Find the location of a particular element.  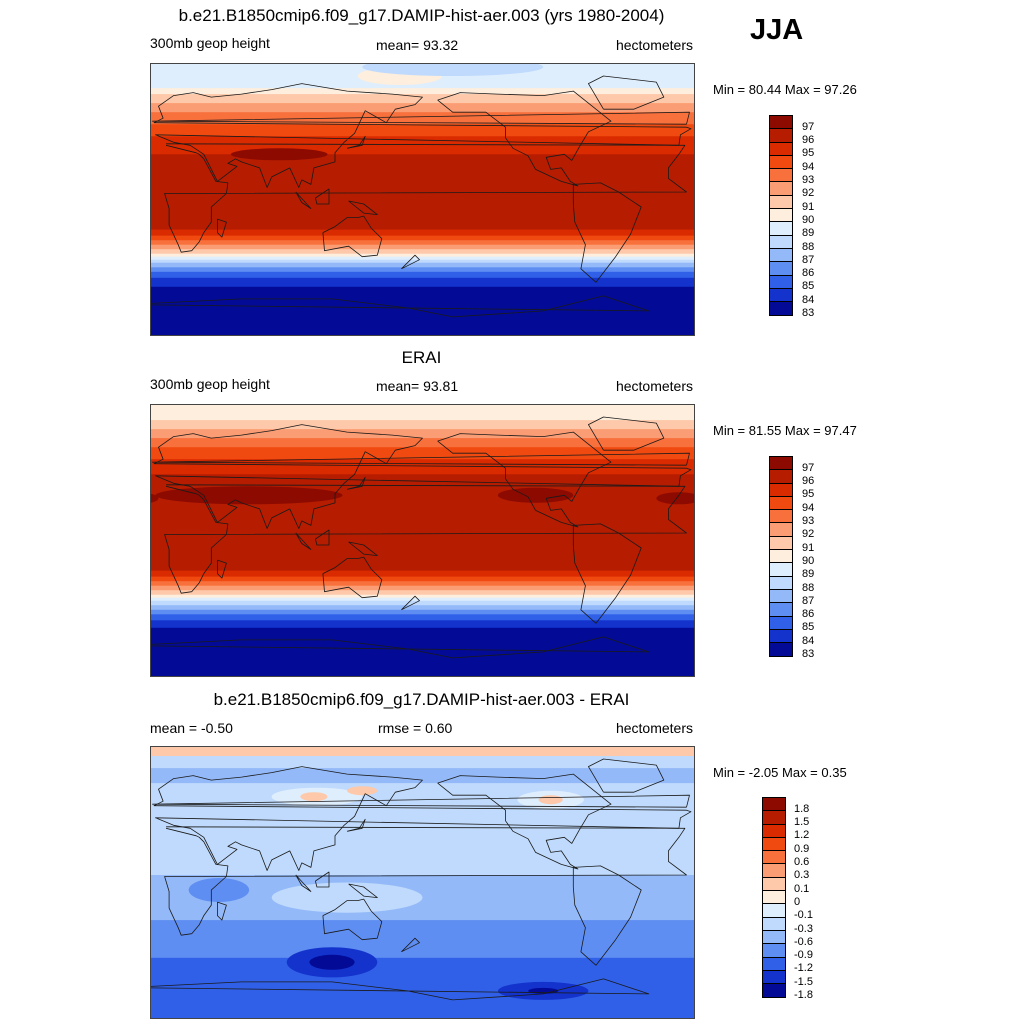

colorbar-label: -0.3 is located at coordinates (803, 928).